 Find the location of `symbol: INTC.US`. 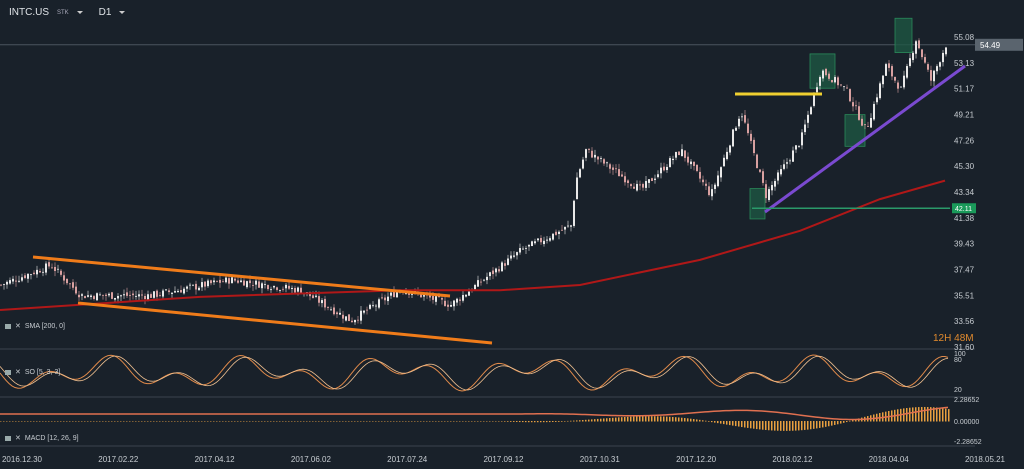

symbol: INTC.US is located at coordinates (29, 12).